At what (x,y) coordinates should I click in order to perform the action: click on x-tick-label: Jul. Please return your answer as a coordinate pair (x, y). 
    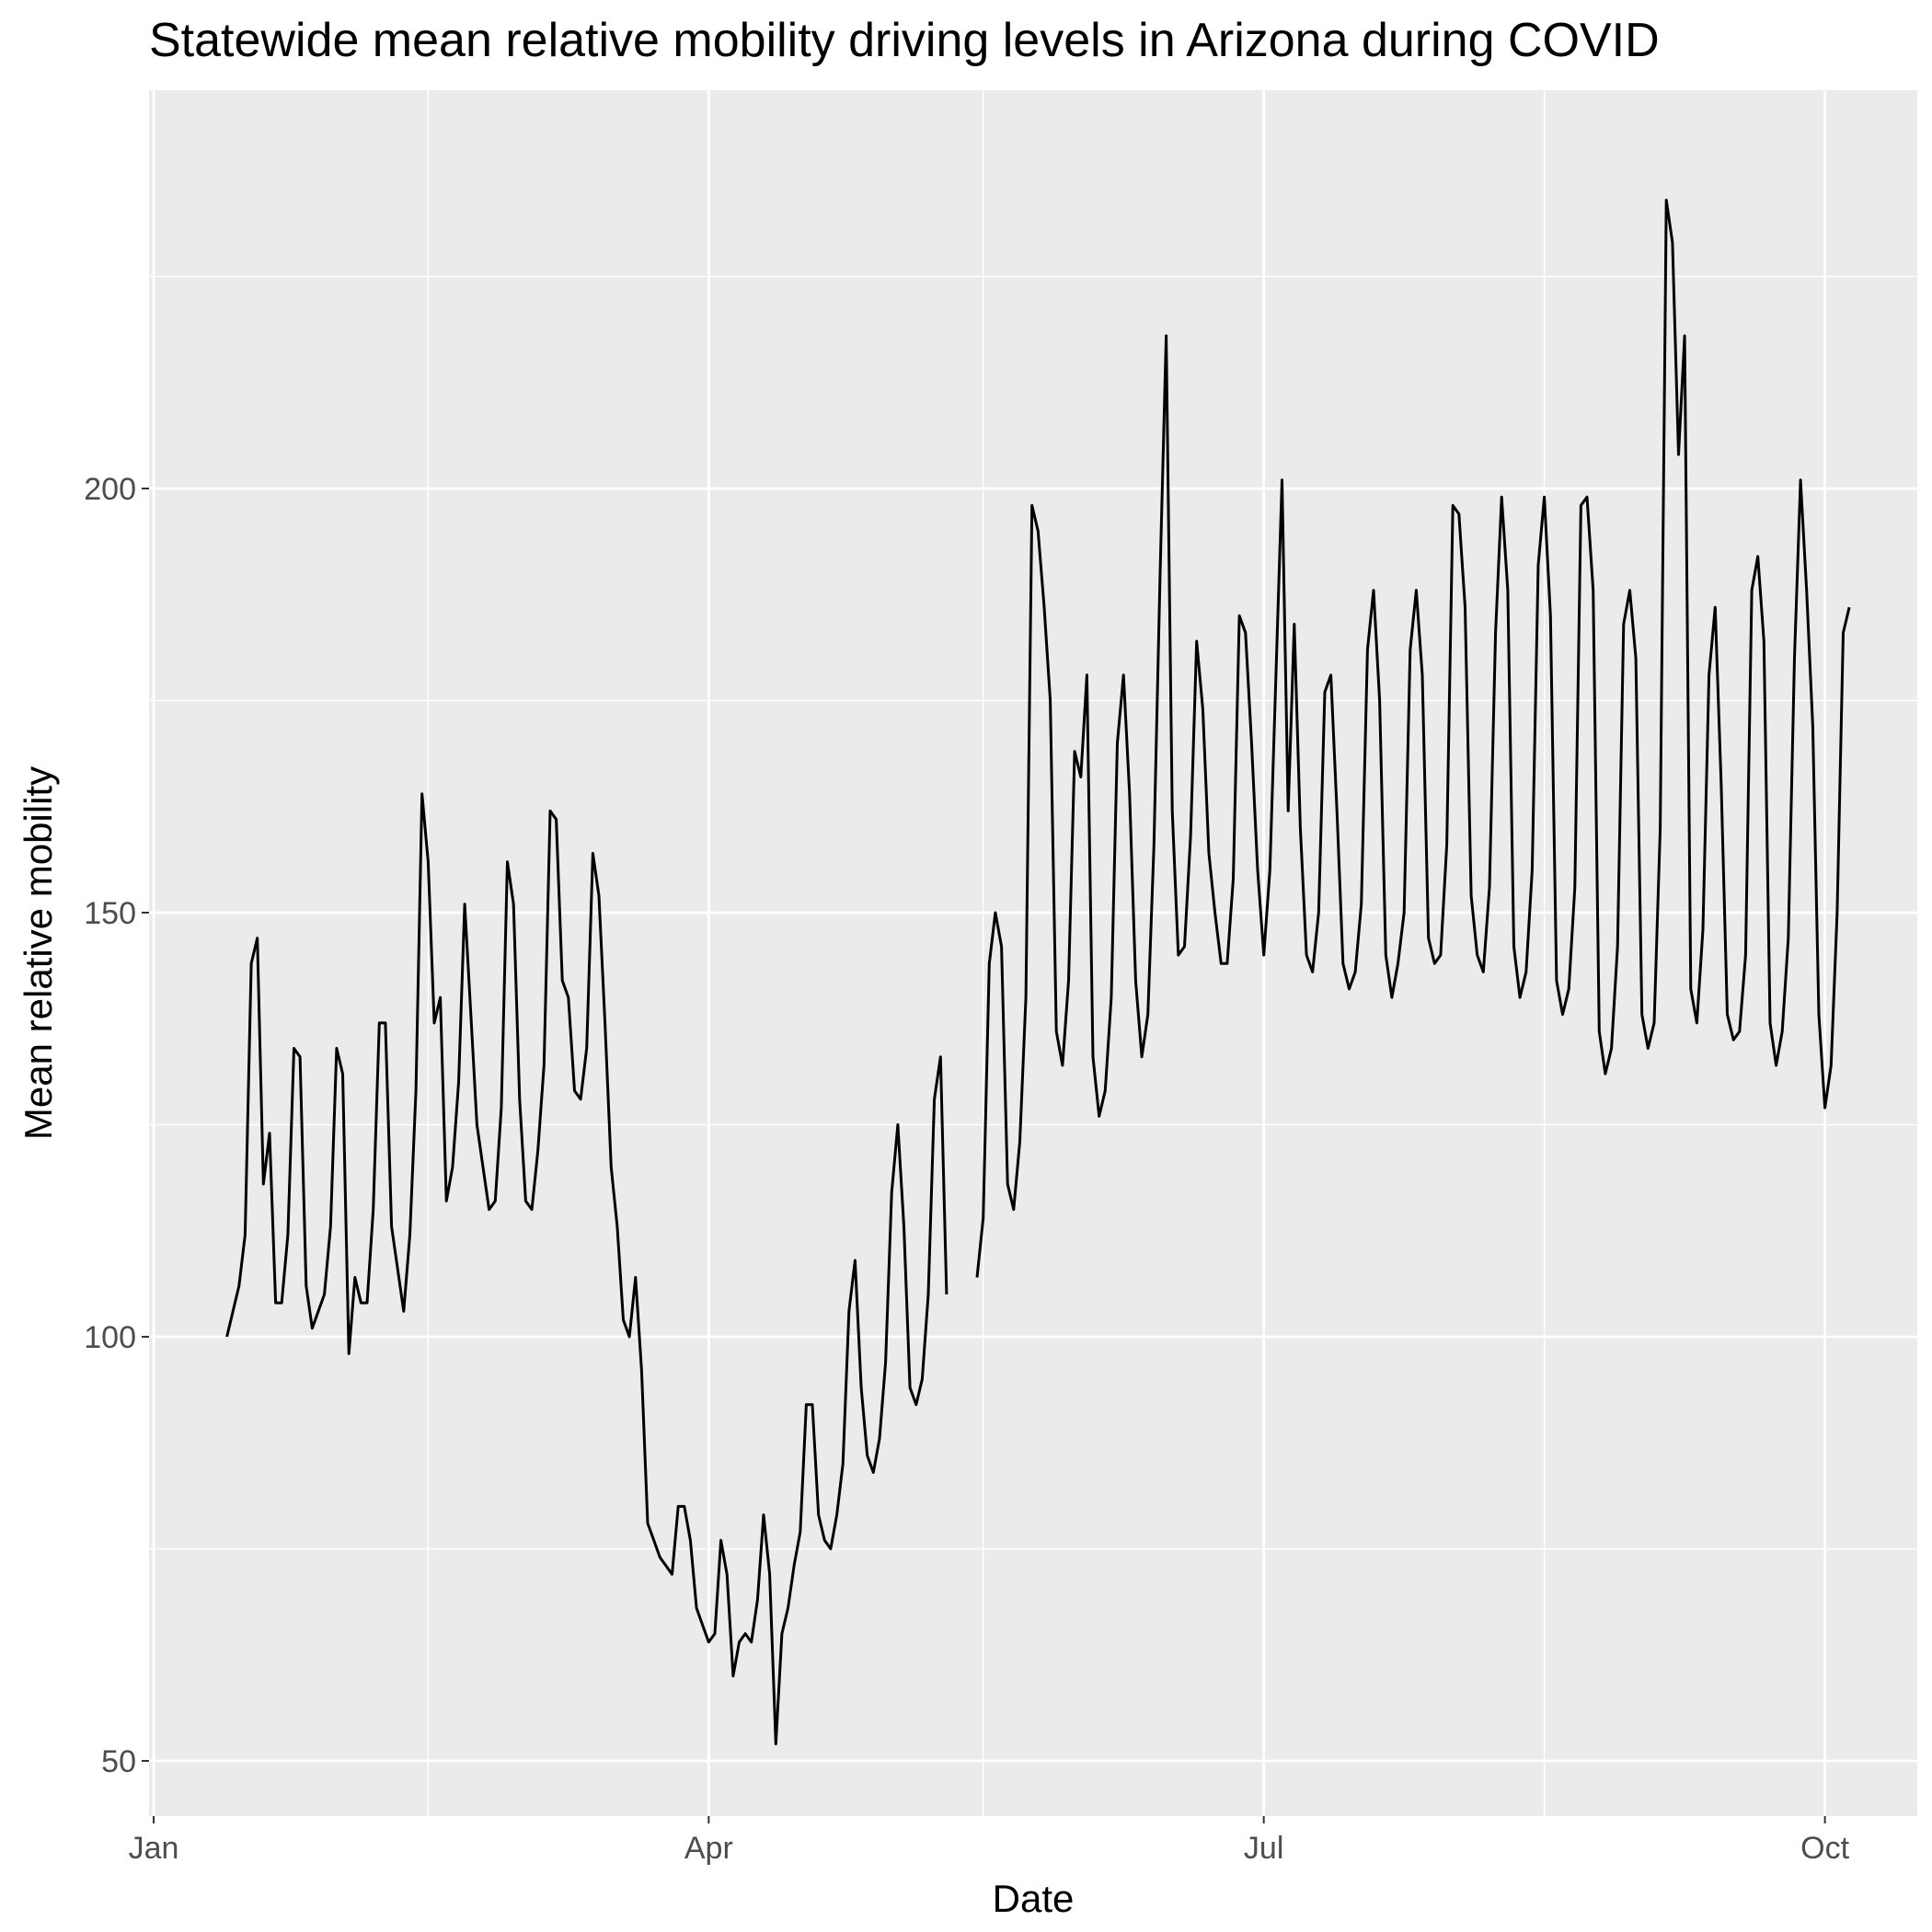
    Looking at the image, I should click on (1263, 1848).